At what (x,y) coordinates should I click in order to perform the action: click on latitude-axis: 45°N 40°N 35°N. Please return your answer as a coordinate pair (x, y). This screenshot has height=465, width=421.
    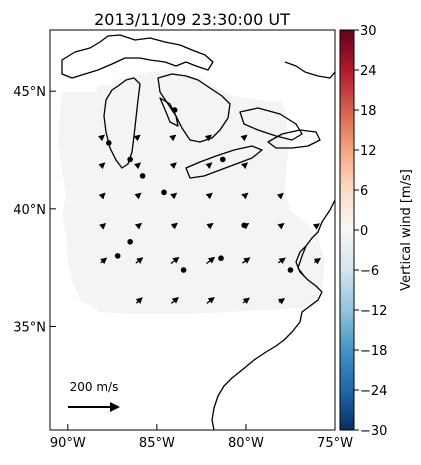
    Looking at the image, I should click on (34, 210).